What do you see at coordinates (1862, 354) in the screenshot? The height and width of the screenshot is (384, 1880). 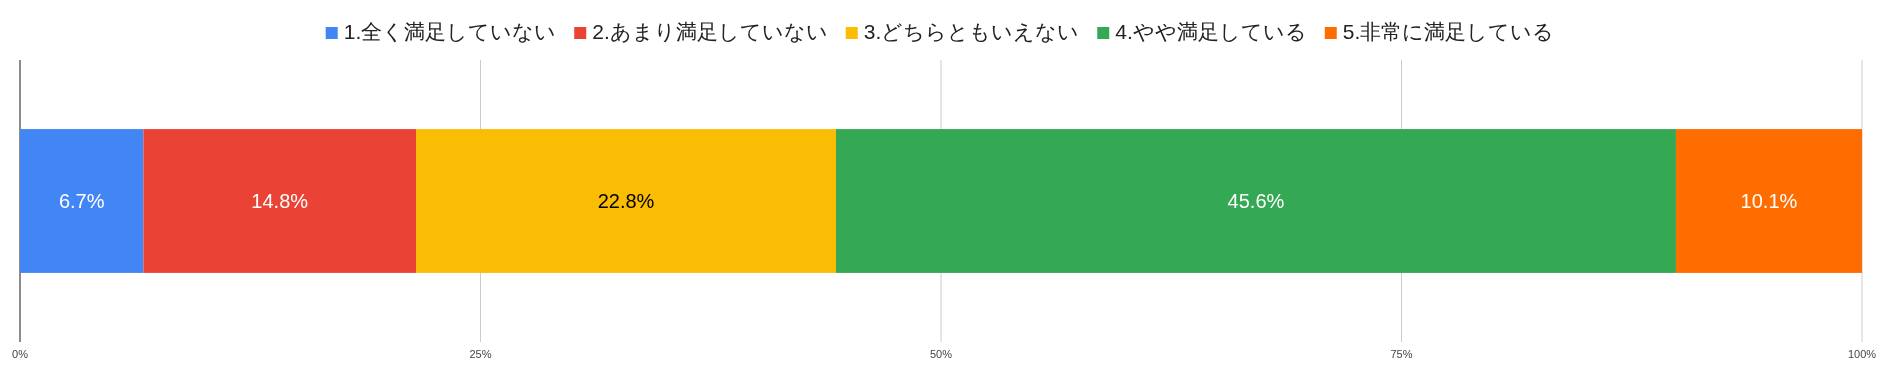 I see `x-tick-label: 100%` at bounding box center [1862, 354].